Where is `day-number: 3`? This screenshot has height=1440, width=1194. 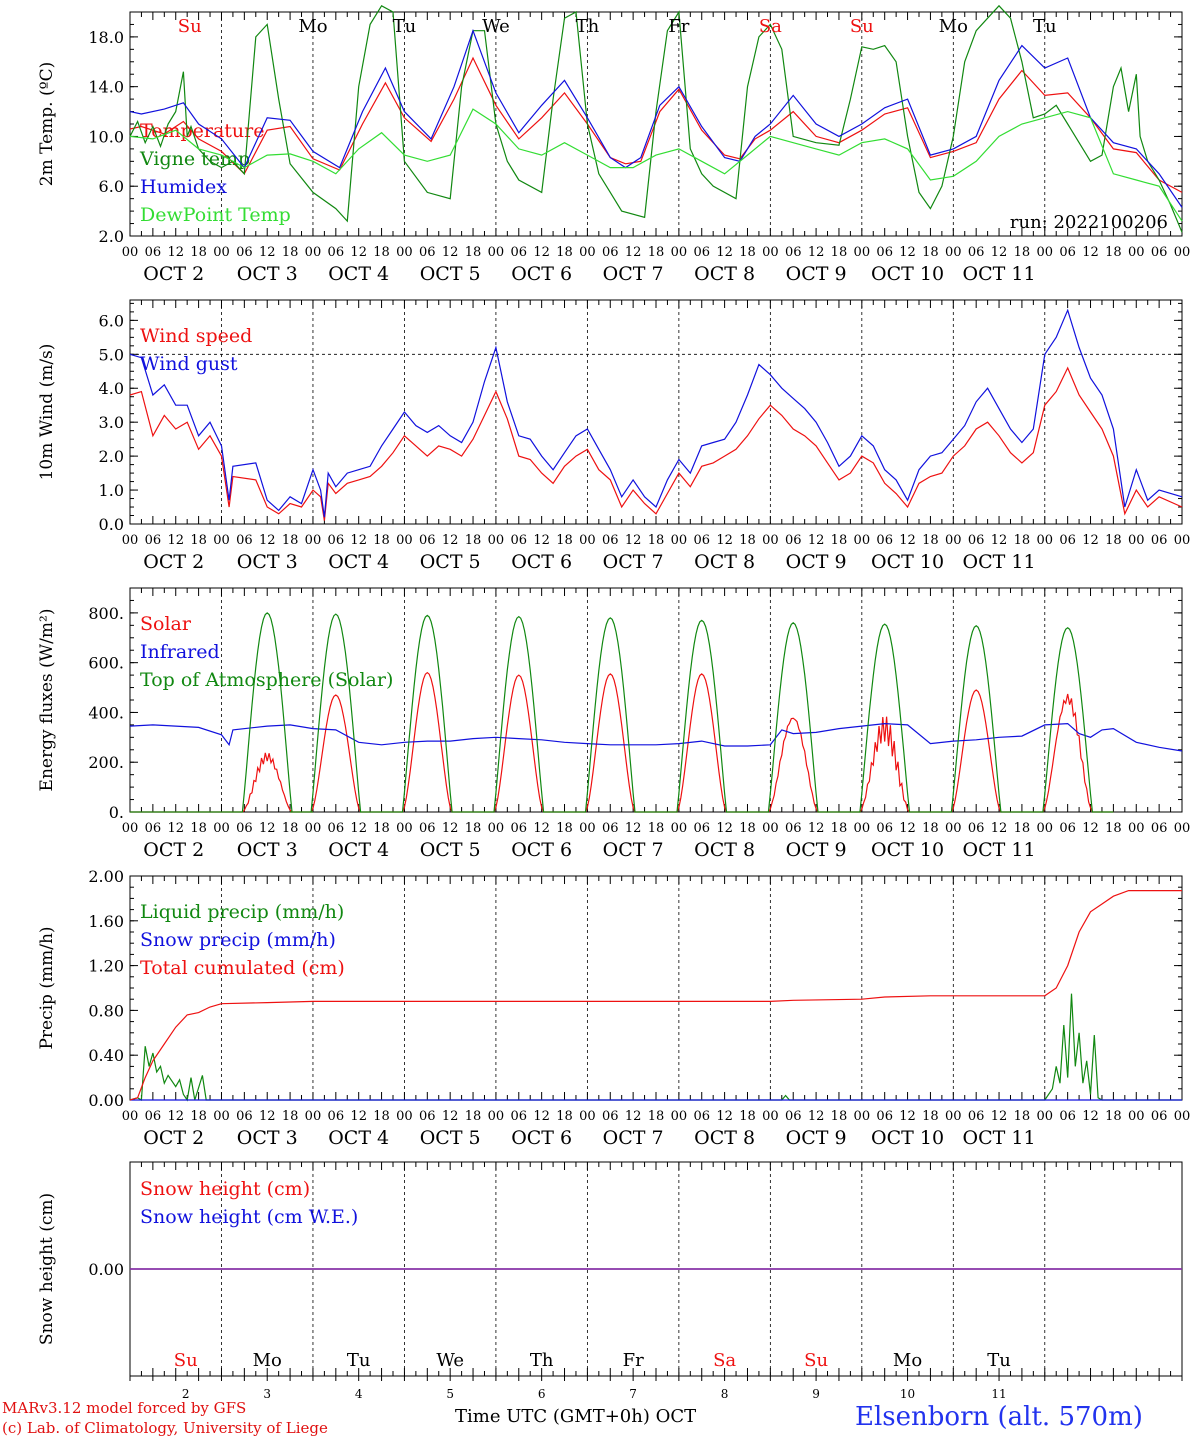 day-number: 3 is located at coordinates (267, 1394).